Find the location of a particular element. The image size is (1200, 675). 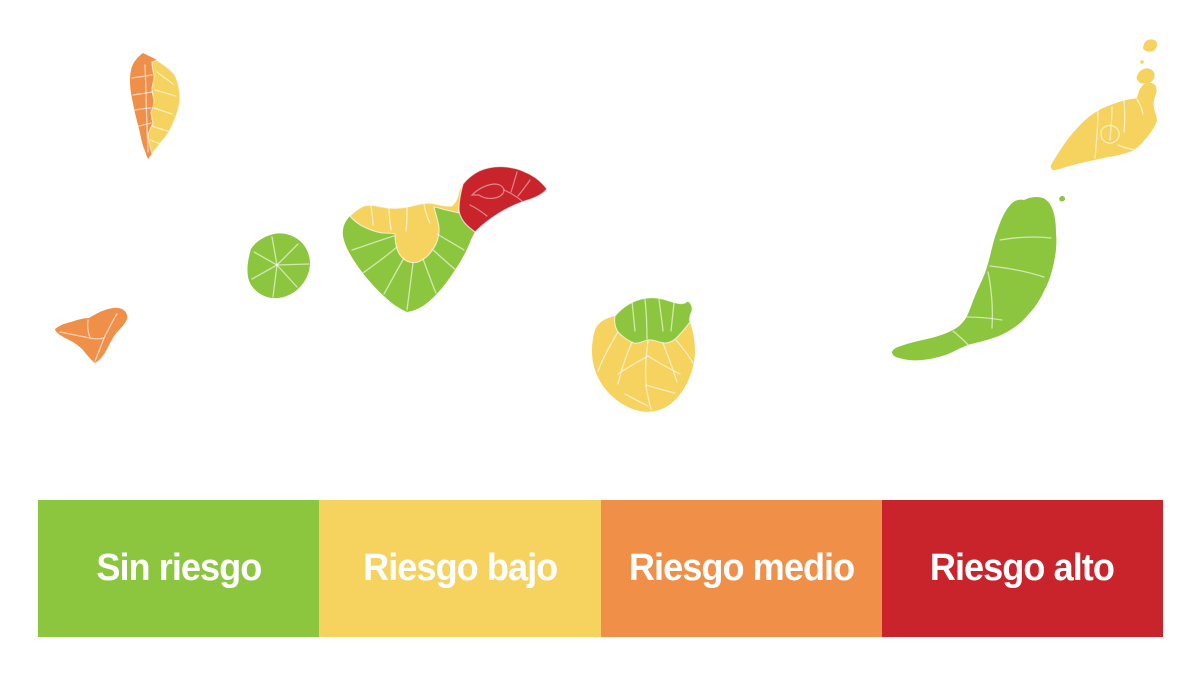

legend-item-riesgo-medio: Riesgo medio is located at coordinates (741, 568).